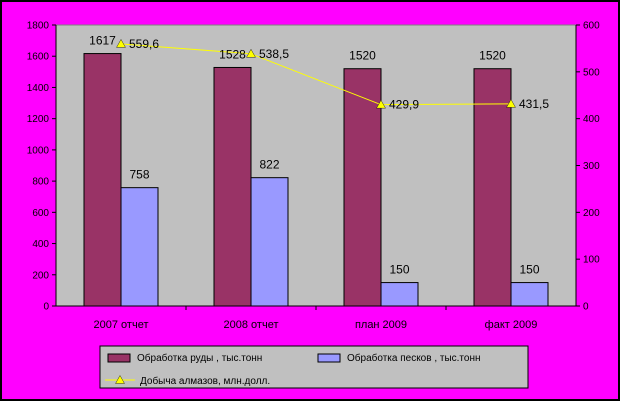 The height and width of the screenshot is (401, 620). Describe the element at coordinates (199, 358) in the screenshot. I see `legend-label-ore: Обработка руды , тыс.тонн` at that location.